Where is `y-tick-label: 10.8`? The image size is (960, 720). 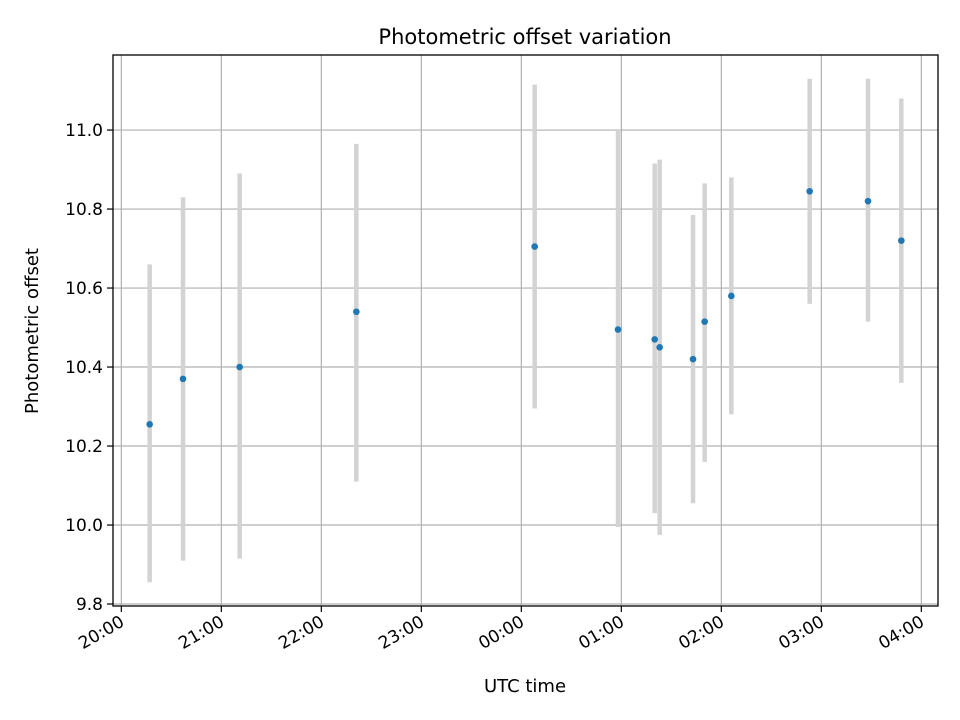 y-tick-label: 10.8 is located at coordinates (84, 210).